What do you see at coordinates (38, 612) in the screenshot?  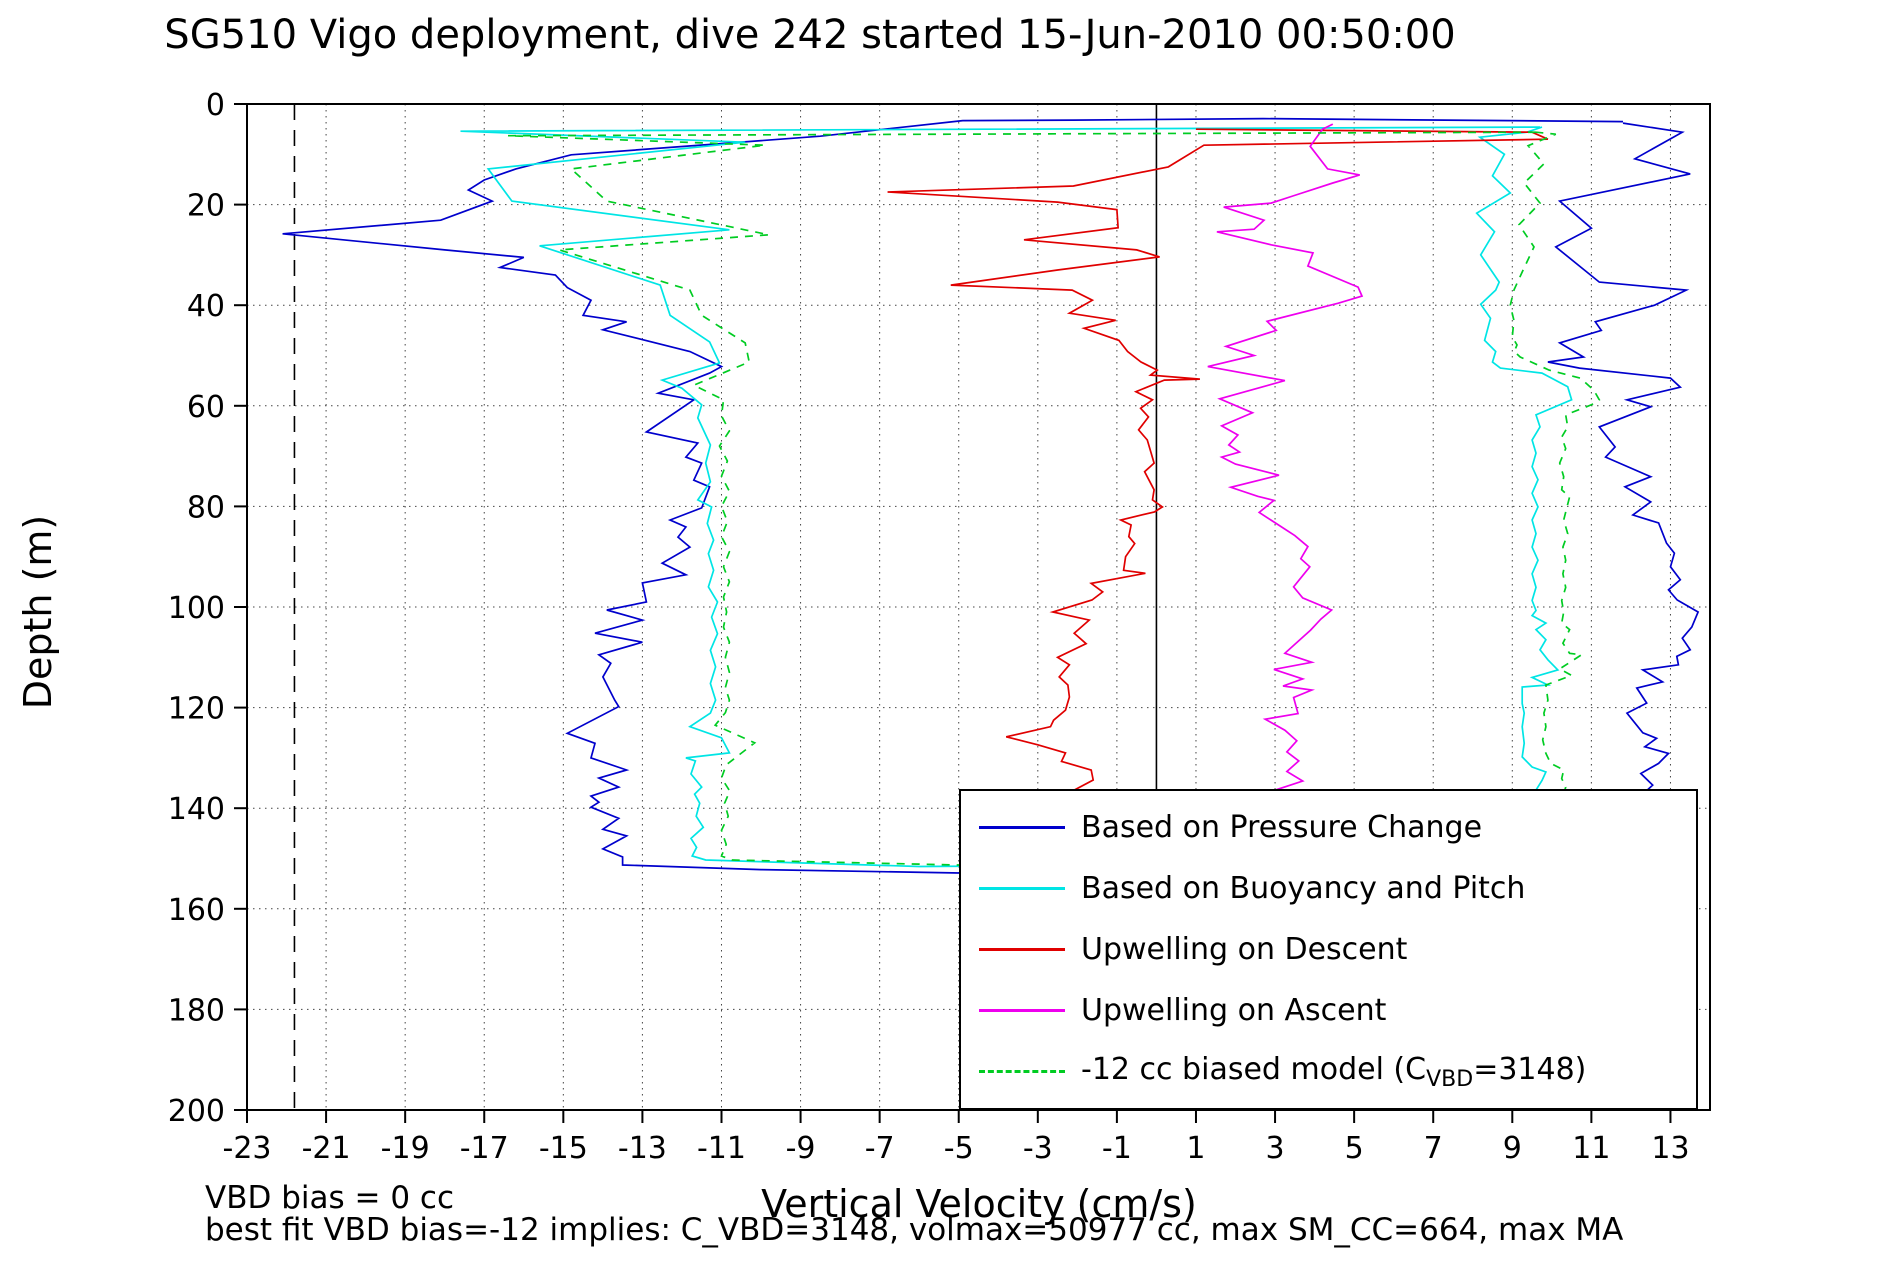 I see `y-axis-label: Depth (m)` at bounding box center [38, 612].